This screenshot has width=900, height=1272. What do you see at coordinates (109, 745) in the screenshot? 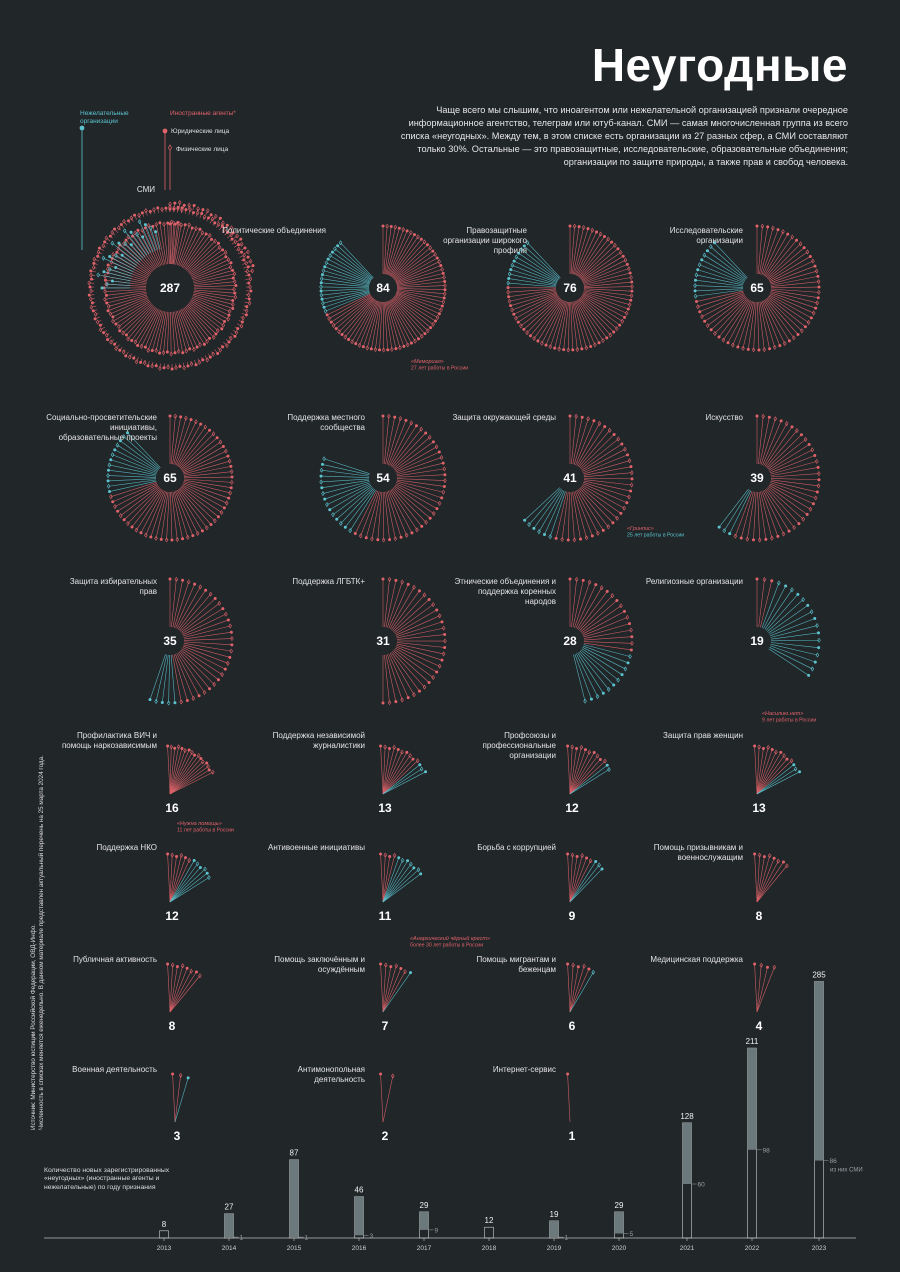
I see `radial-label: помощь наркозависимым` at bounding box center [109, 745].